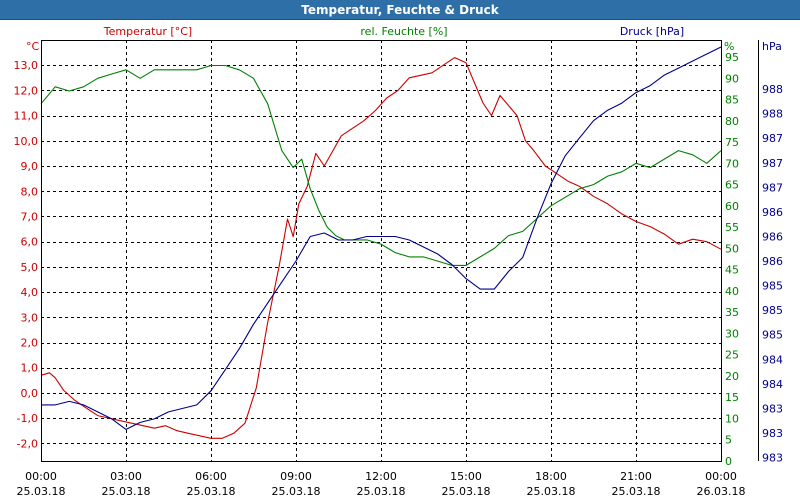 This screenshot has height=500, width=800. What do you see at coordinates (732, 57) in the screenshot?
I see `tick-humidity: 95` at bounding box center [732, 57].